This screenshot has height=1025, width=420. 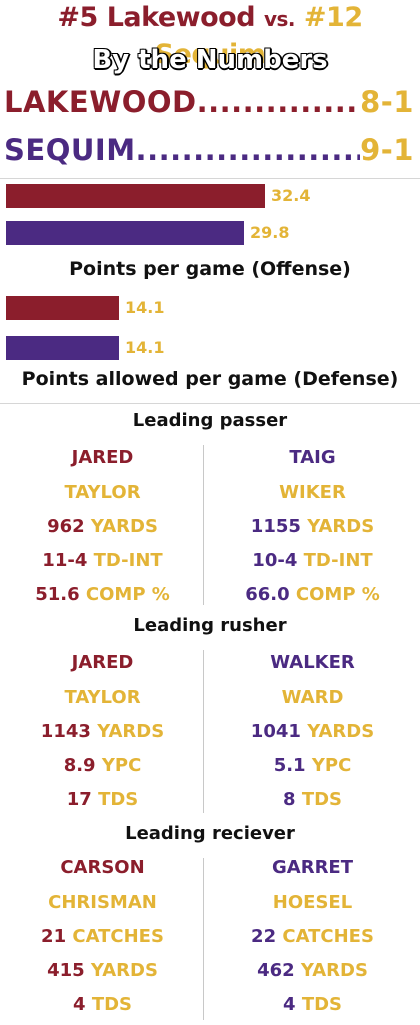 I want to click on home-team-title: #5 Lakewood, so click(x=156, y=17).